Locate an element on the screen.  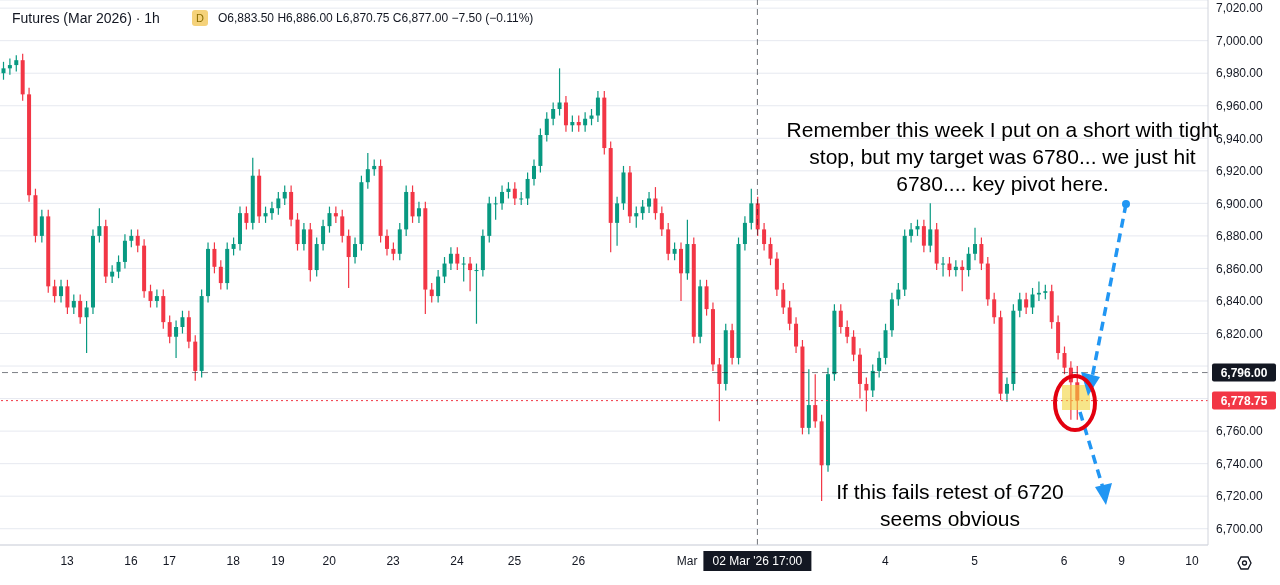
x-tick-label: 9 is located at coordinates (1122, 561).